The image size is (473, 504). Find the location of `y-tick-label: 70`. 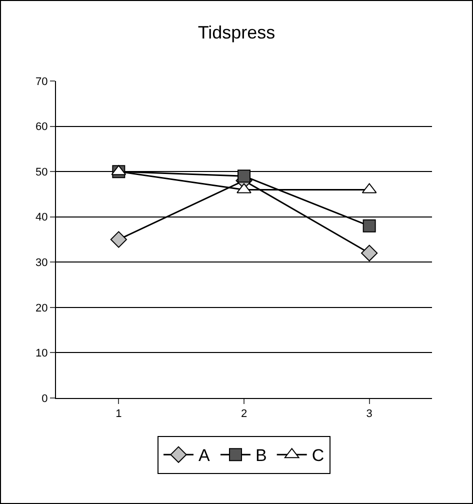

y-tick-label: 70 is located at coordinates (42, 82).